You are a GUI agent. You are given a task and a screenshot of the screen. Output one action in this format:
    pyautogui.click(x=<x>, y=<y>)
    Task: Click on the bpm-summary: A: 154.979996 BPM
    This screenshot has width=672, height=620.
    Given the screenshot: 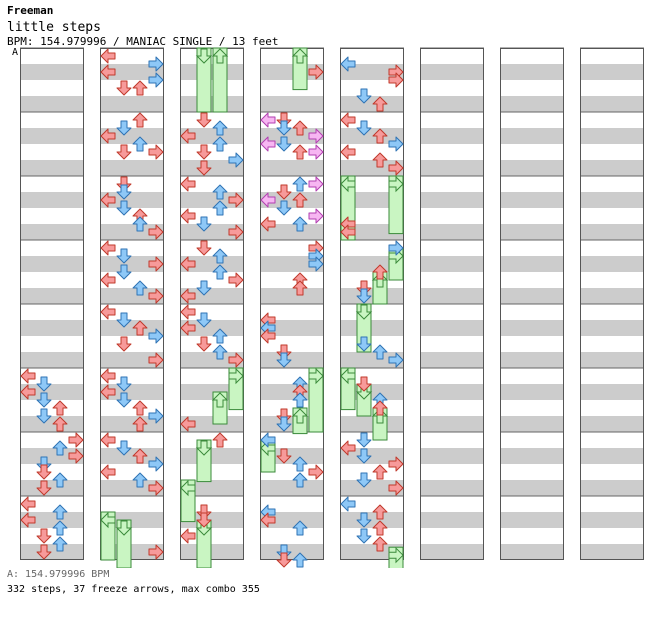 What is the action you would take?
    pyautogui.click(x=58, y=574)
    